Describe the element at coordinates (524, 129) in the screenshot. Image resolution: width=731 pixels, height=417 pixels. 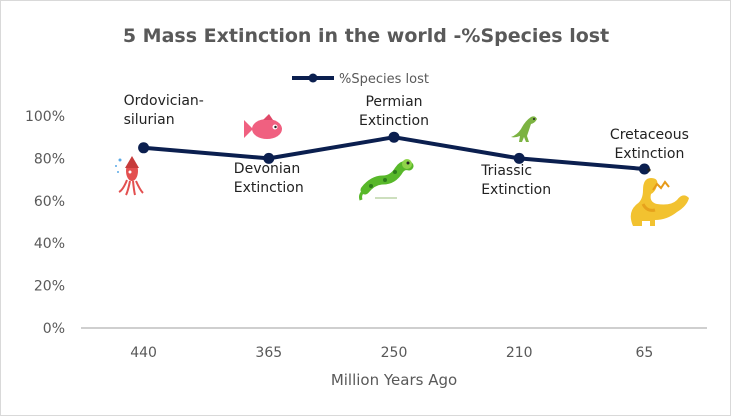
I see `small-dinosaur-icon` at that location.